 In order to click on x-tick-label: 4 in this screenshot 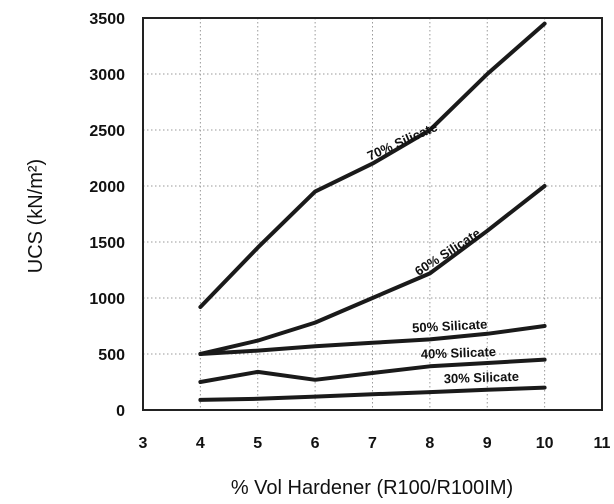, I will do `click(200, 443)`.